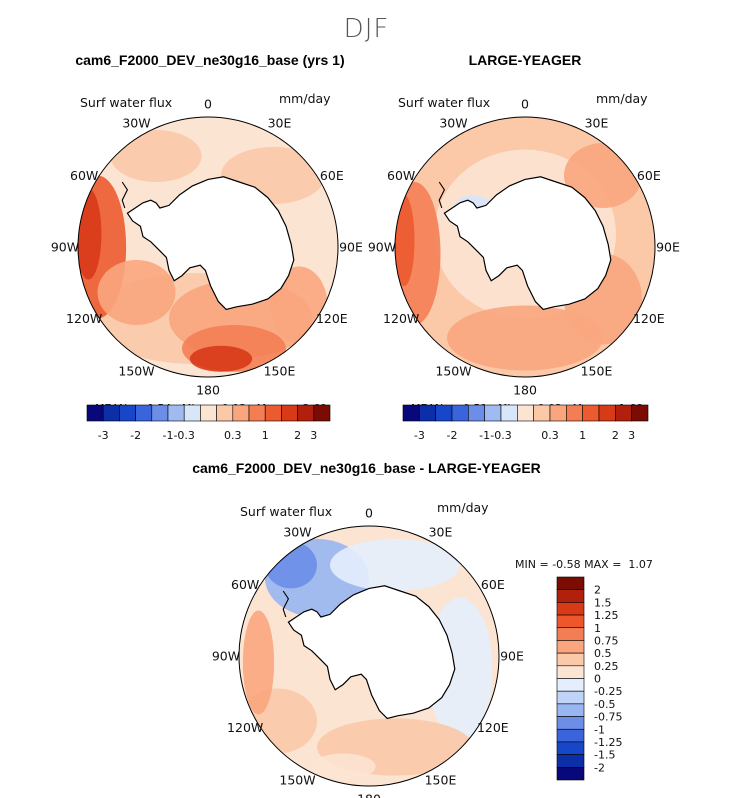  Describe the element at coordinates (366, 29) in the screenshot. I see `figure-title: DJF` at that location.